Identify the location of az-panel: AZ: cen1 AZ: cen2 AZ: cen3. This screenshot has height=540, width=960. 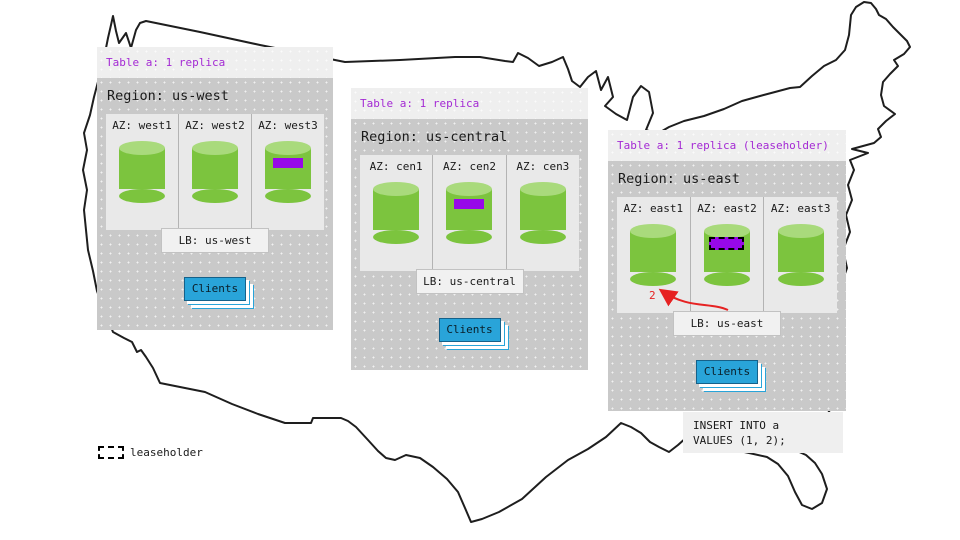
(469, 213).